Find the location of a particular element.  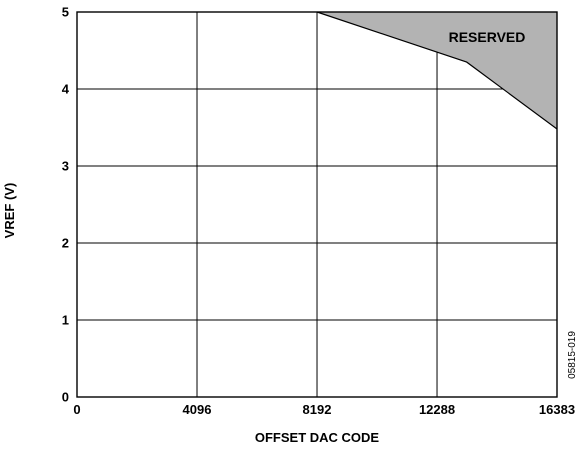

figure-id: 05815-019 is located at coordinates (572, 355).